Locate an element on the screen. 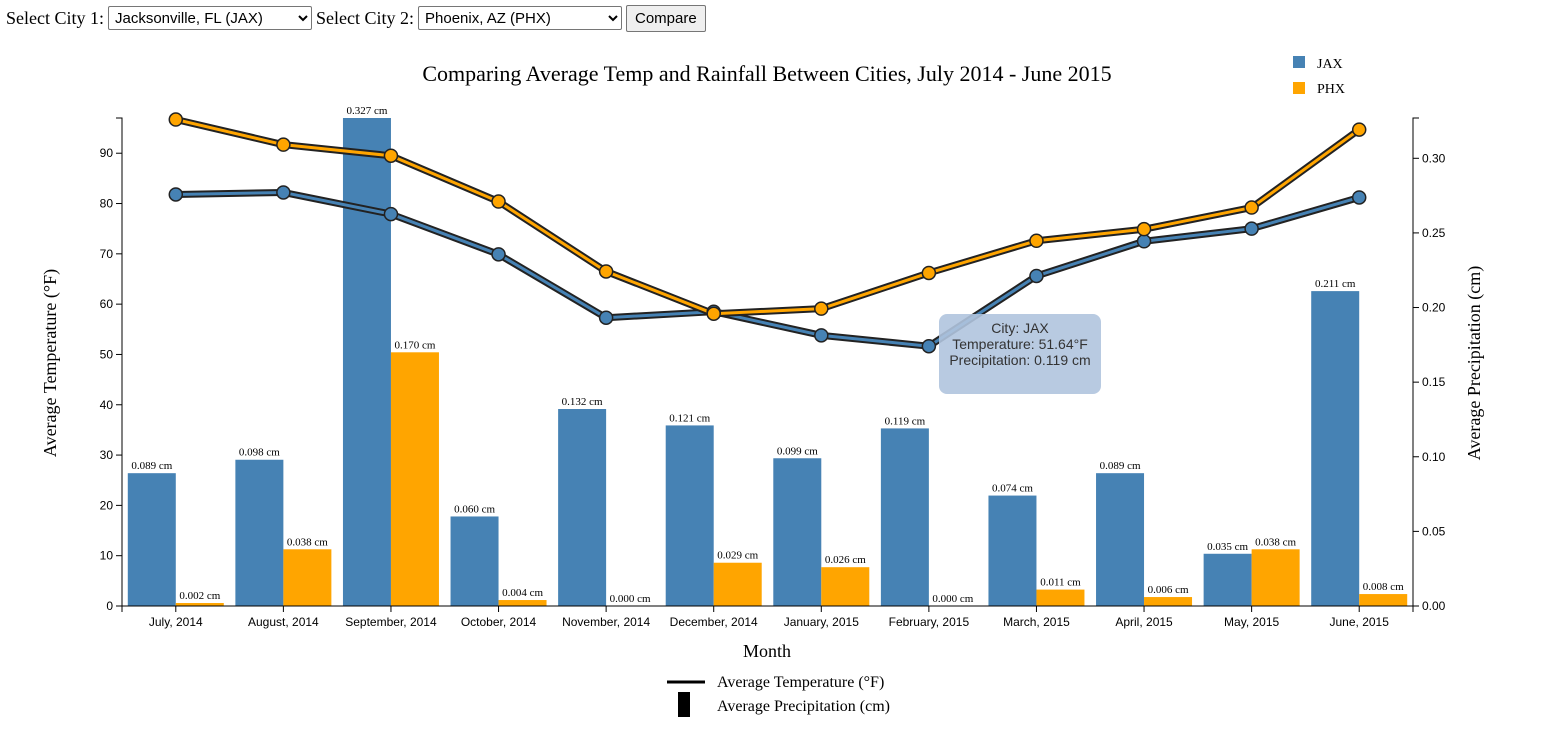 The height and width of the screenshot is (742, 1547). temperature-tick-label-80: 80 is located at coordinates (107, 204).